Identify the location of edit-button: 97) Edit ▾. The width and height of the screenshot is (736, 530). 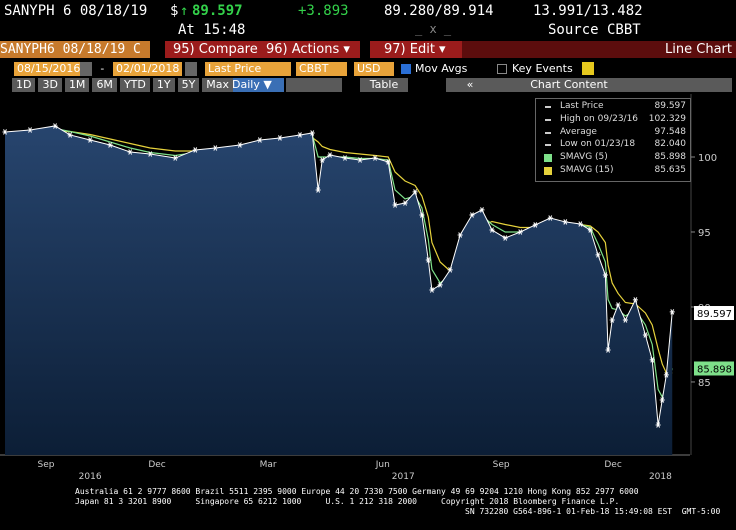
(418, 49).